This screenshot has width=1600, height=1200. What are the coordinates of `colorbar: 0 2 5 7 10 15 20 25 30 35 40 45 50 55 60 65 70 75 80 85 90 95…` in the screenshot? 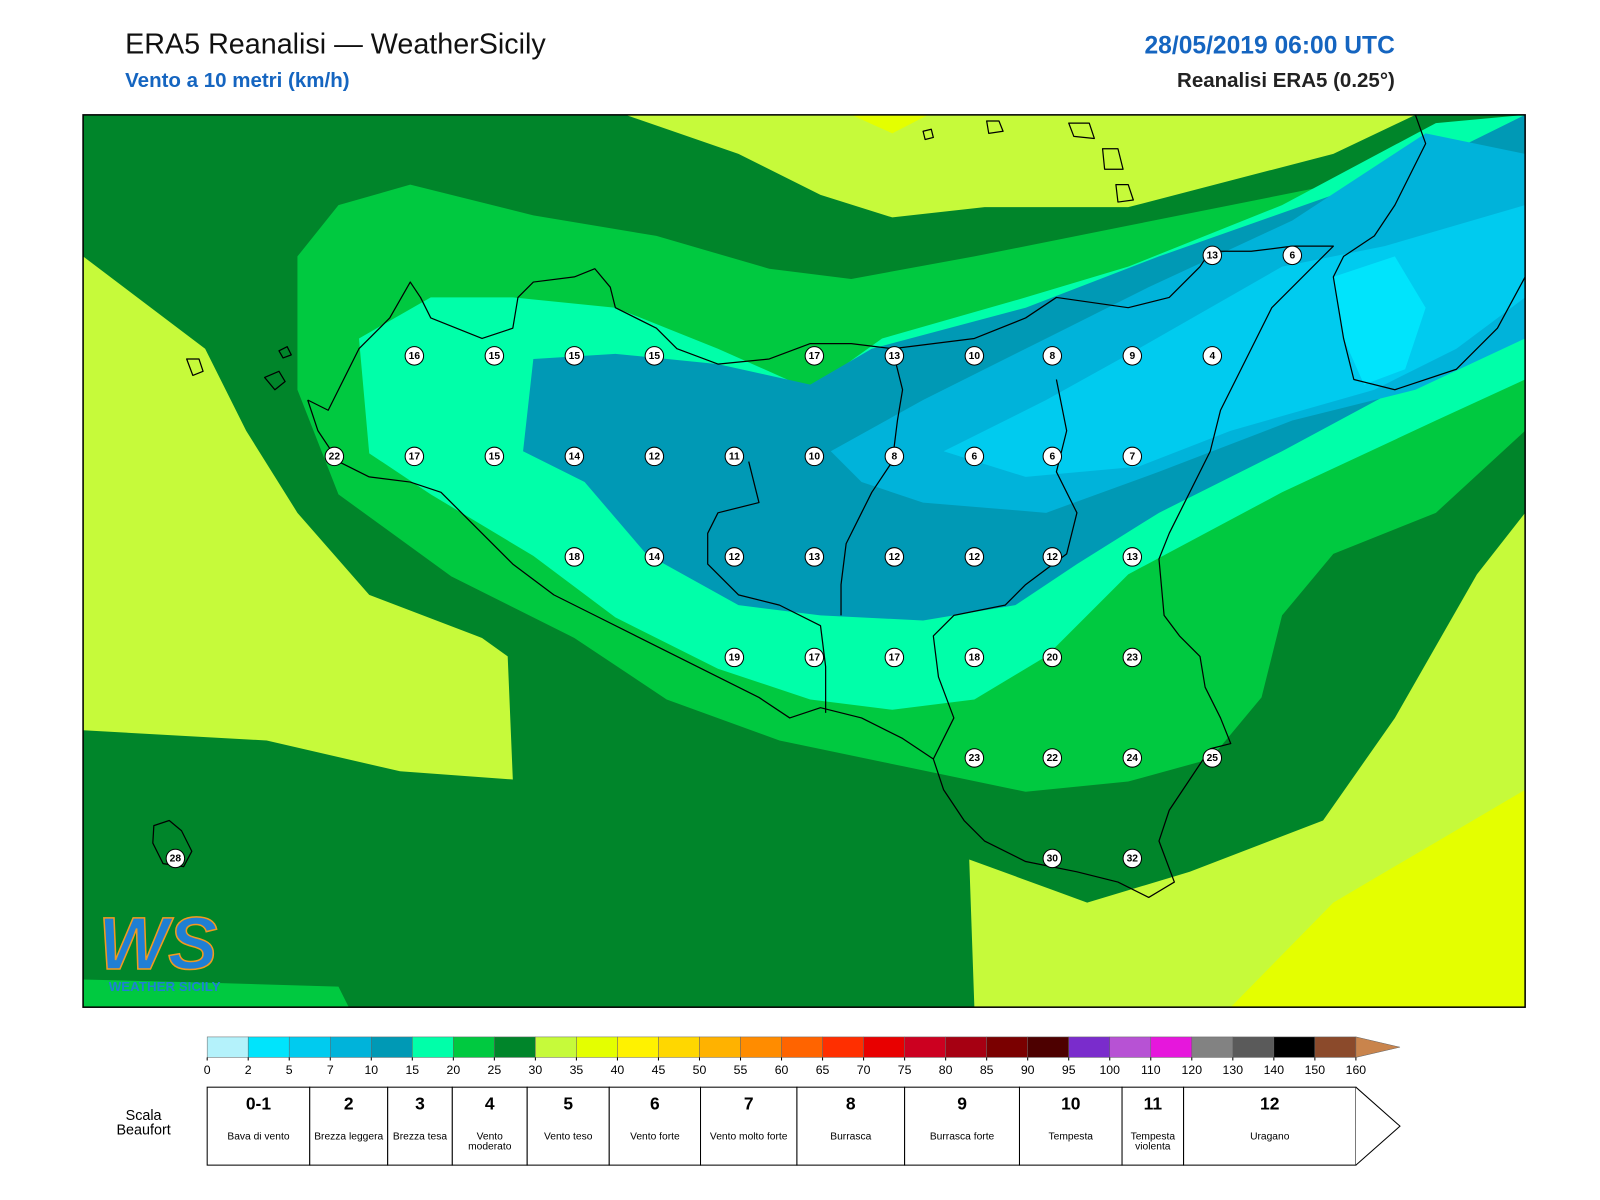 It's located at (802, 1056).